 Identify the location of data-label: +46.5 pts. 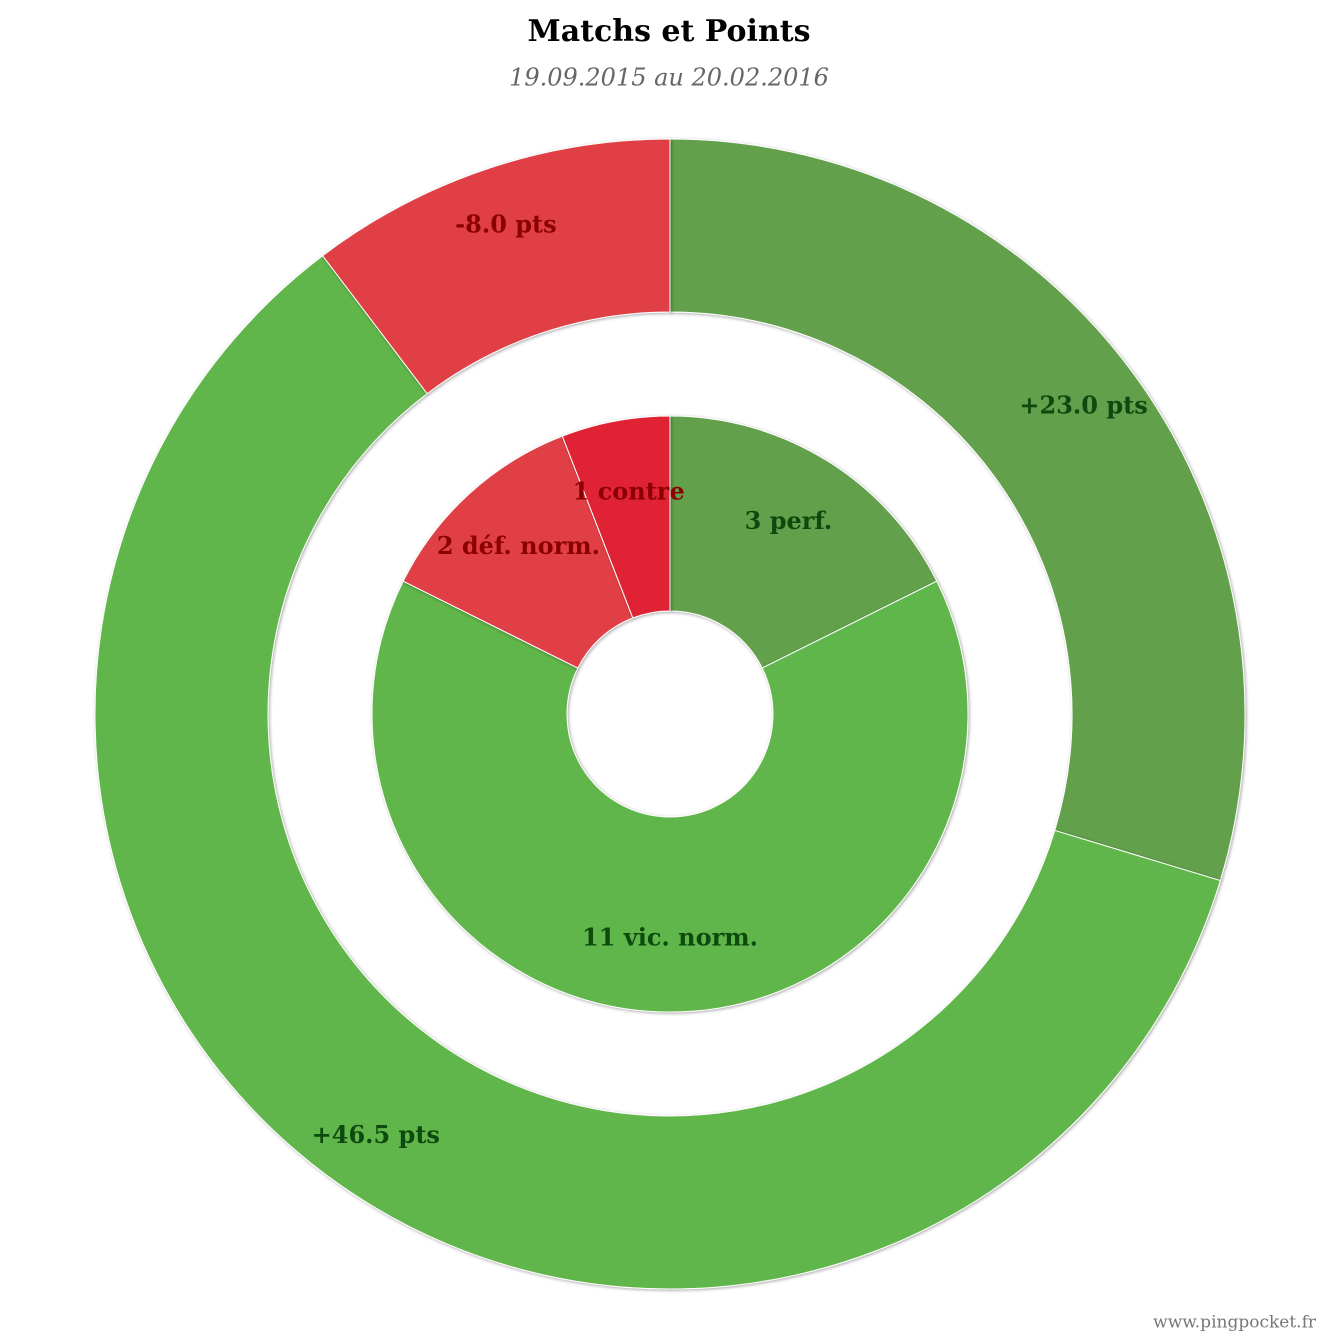
(376, 1134).